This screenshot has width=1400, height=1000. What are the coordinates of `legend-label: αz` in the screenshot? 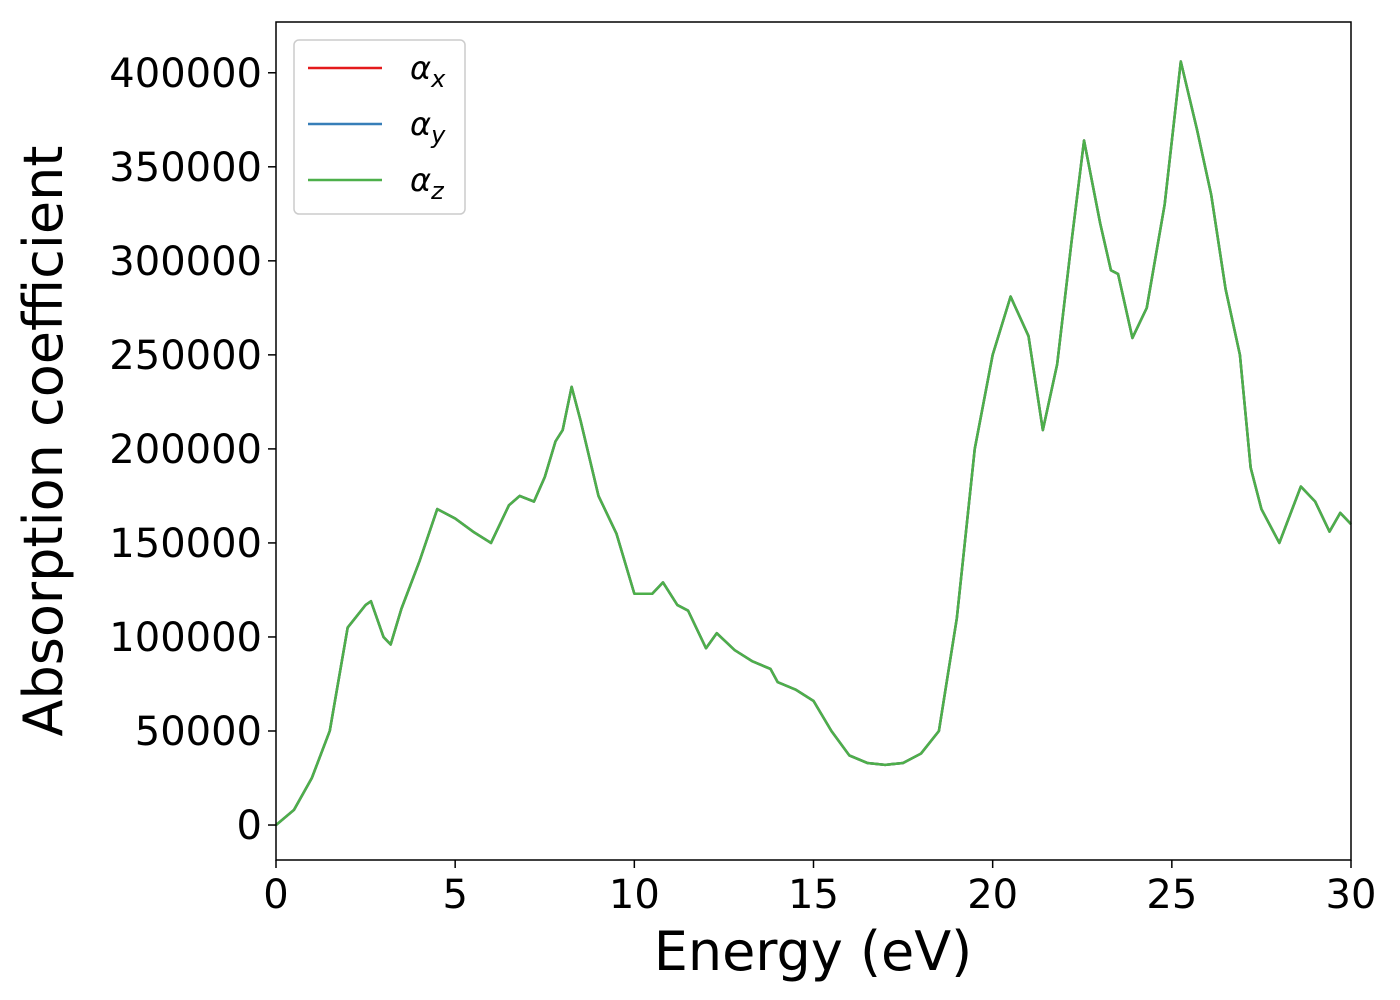 It's located at (427, 183).